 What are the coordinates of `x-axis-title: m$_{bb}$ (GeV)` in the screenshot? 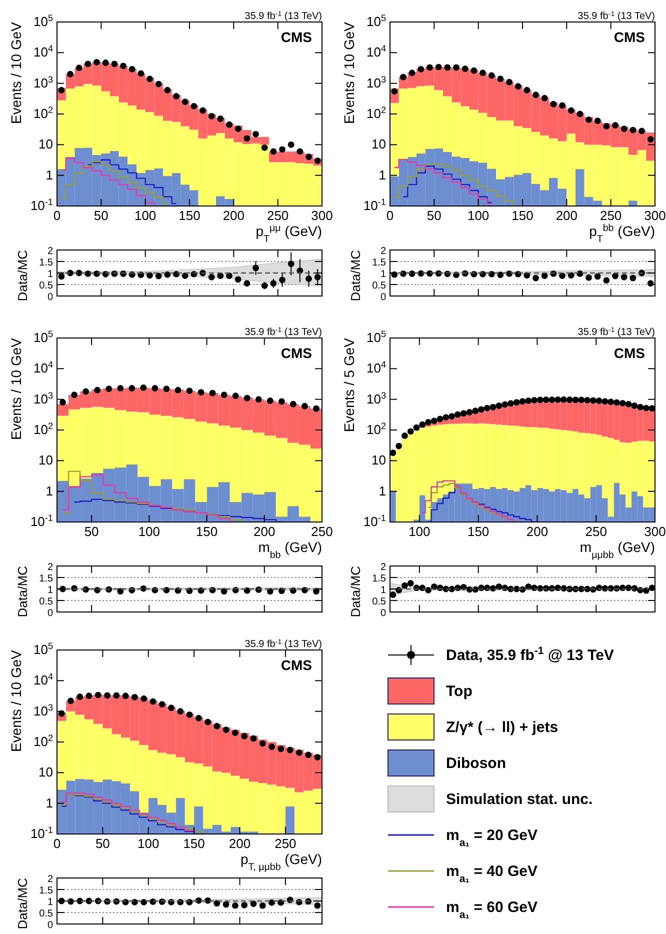 It's located at (290, 549).